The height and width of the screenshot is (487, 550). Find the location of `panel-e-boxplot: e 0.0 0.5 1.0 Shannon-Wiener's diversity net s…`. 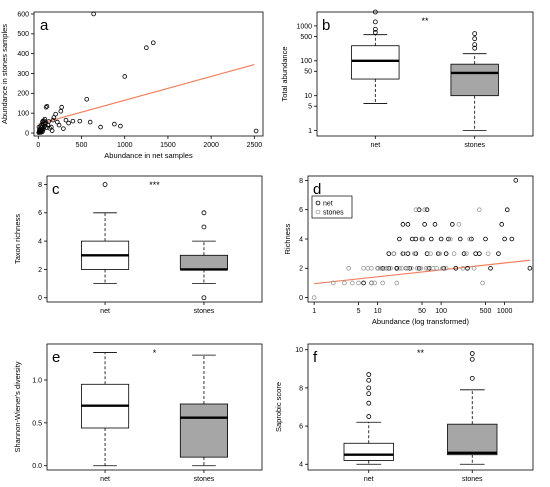

panel-e-boxplot: e 0.0 0.5 1.0 Shannon-Wiener's diversity net s… is located at coordinates (138, 413).